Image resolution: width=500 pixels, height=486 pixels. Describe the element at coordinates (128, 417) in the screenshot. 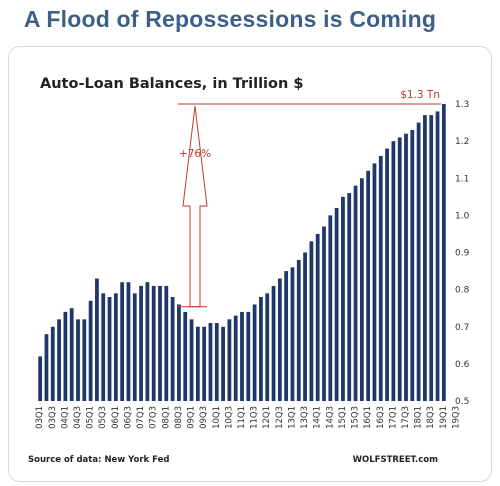

I see `x-tick-label: 06Q3` at that location.